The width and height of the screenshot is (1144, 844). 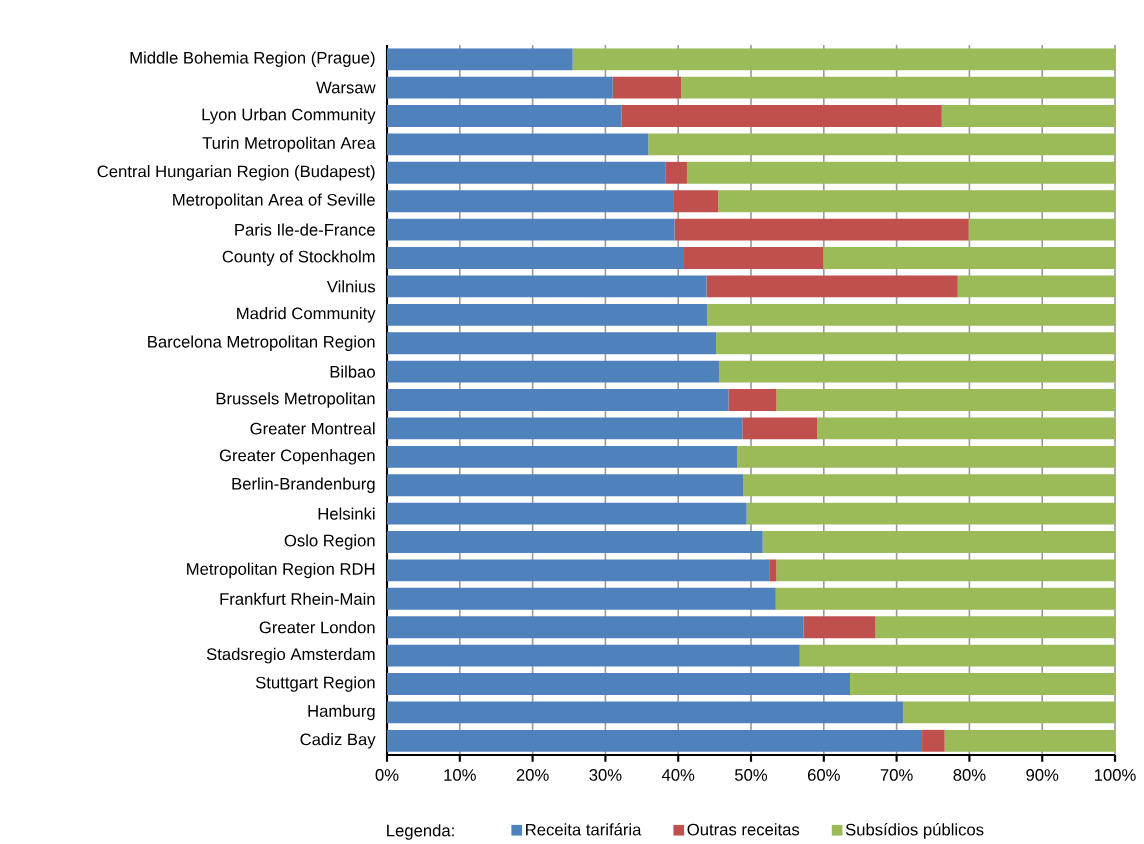 What do you see at coordinates (584, 829) in the screenshot?
I see `legend-label: Receita tarifária` at bounding box center [584, 829].